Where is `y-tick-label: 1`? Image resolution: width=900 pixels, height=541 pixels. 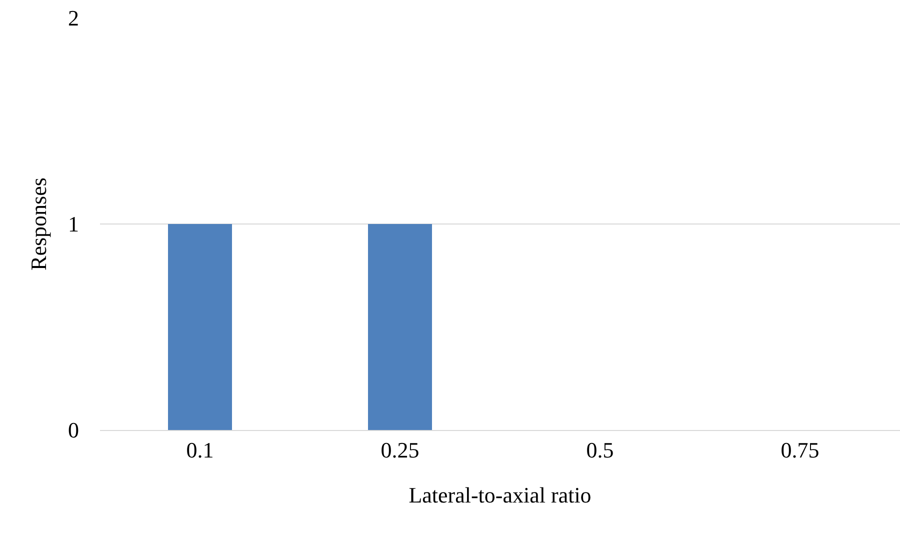 y-tick-label: 1 is located at coordinates (73, 224).